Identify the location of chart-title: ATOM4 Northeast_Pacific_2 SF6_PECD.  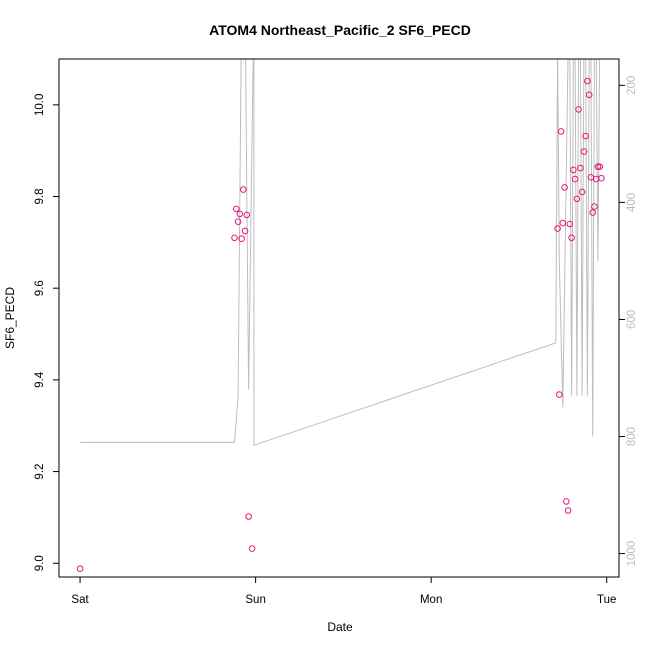
(340, 30).